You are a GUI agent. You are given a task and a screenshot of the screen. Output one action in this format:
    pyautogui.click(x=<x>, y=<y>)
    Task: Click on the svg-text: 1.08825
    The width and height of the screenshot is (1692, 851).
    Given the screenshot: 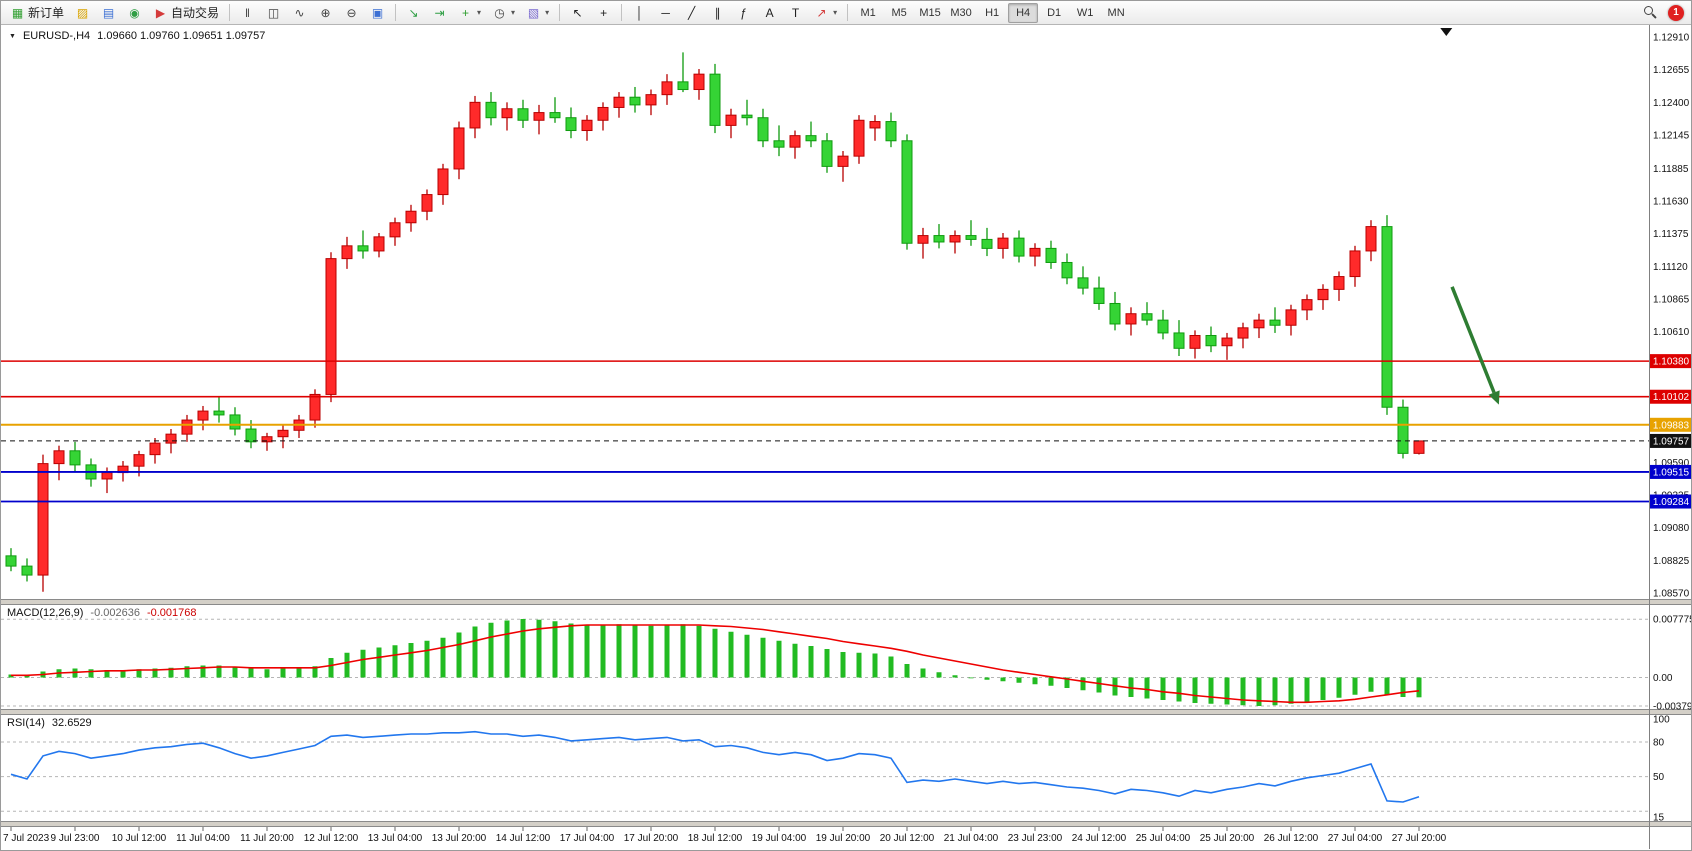 What is the action you would take?
    pyautogui.click(x=1671, y=561)
    